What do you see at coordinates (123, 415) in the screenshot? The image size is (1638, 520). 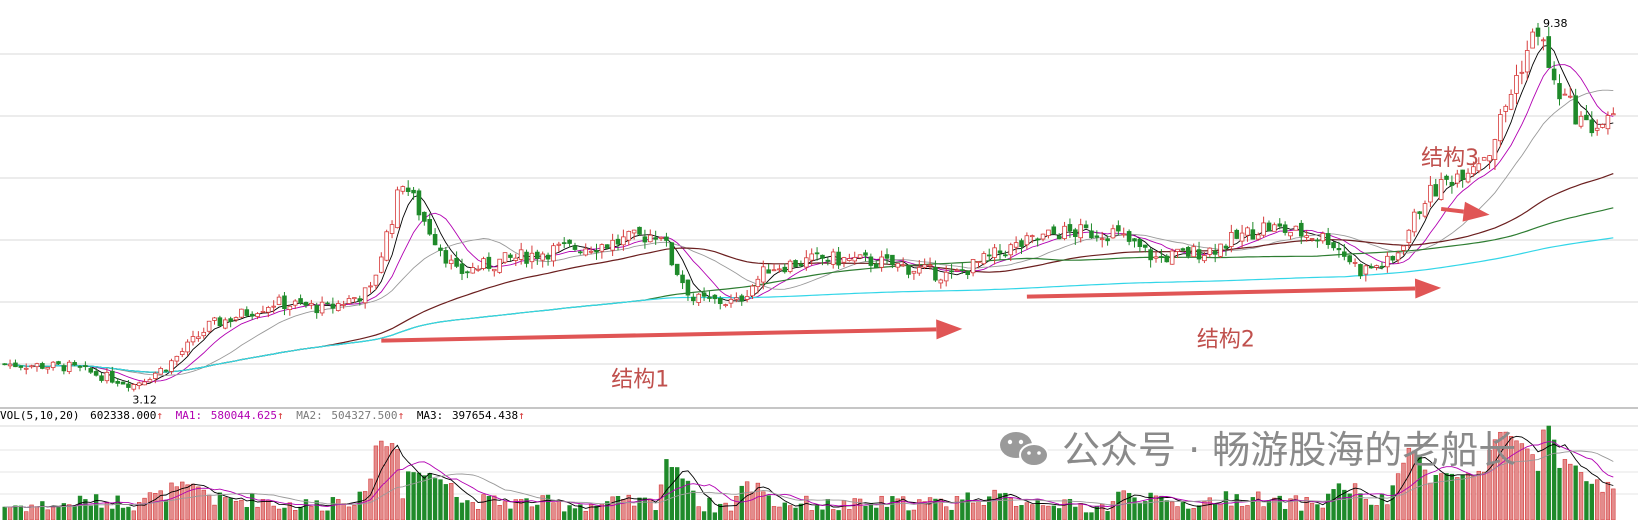 I see `vol-value: 602338.000` at bounding box center [123, 415].